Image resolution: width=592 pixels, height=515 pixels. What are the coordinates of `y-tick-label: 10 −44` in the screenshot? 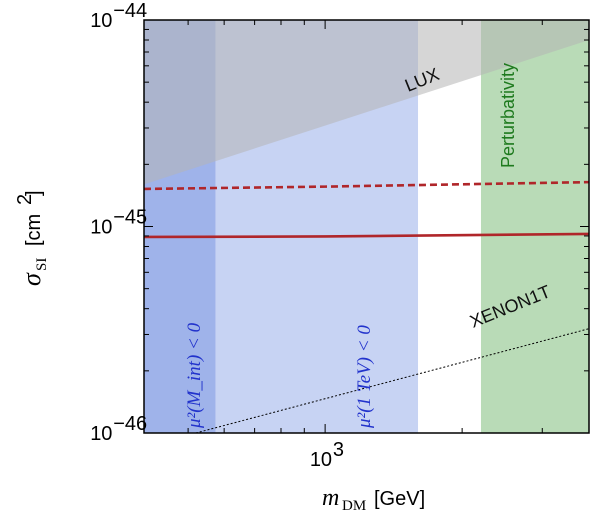 It's located at (118, 16).